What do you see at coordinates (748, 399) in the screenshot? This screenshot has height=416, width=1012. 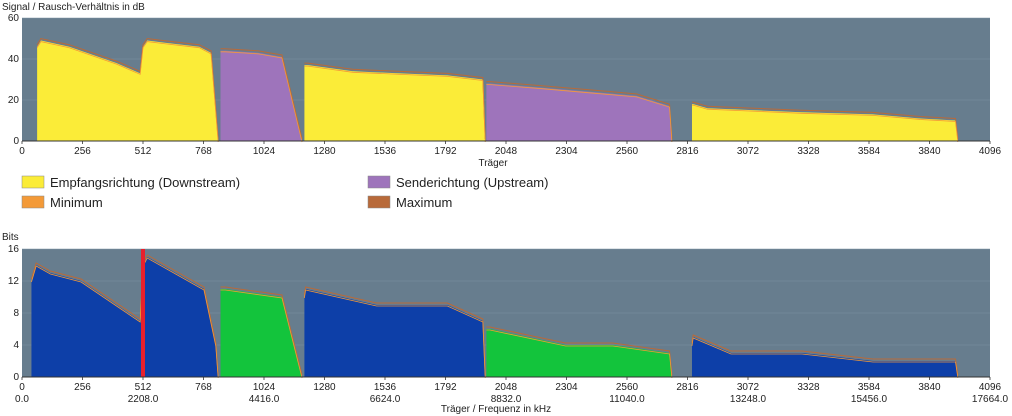 I see `x-tick-label-secondary: 13248.0` at bounding box center [748, 399].